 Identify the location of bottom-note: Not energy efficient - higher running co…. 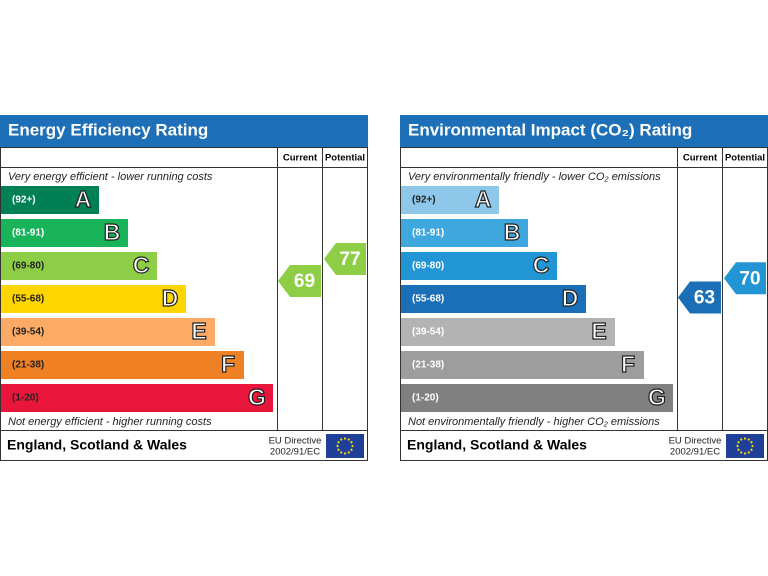
(110, 422).